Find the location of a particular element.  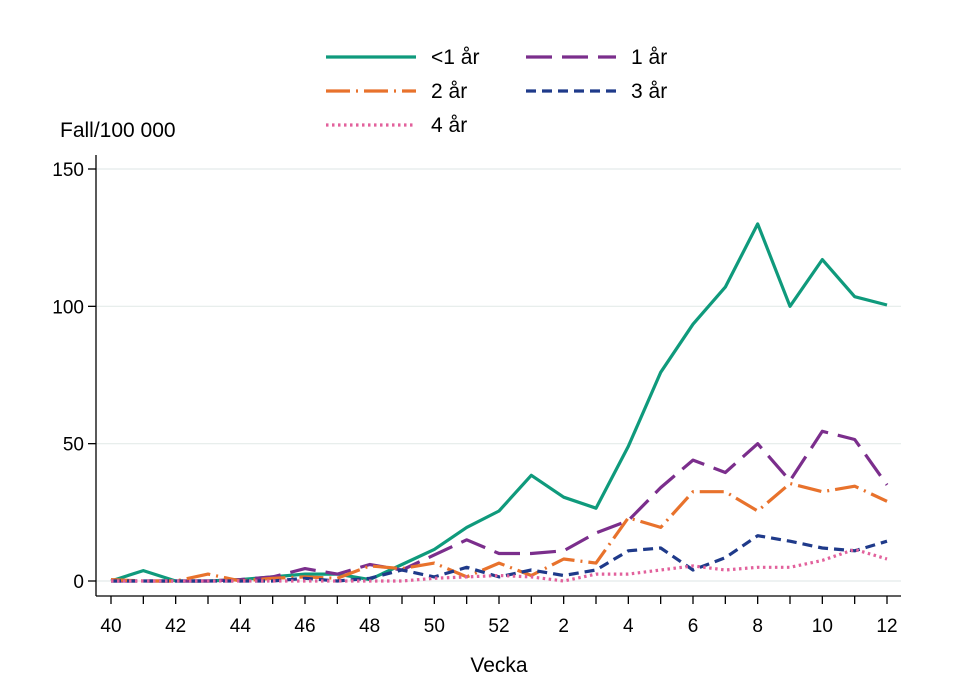

y-tick-label: 100 is located at coordinates (68, 307).